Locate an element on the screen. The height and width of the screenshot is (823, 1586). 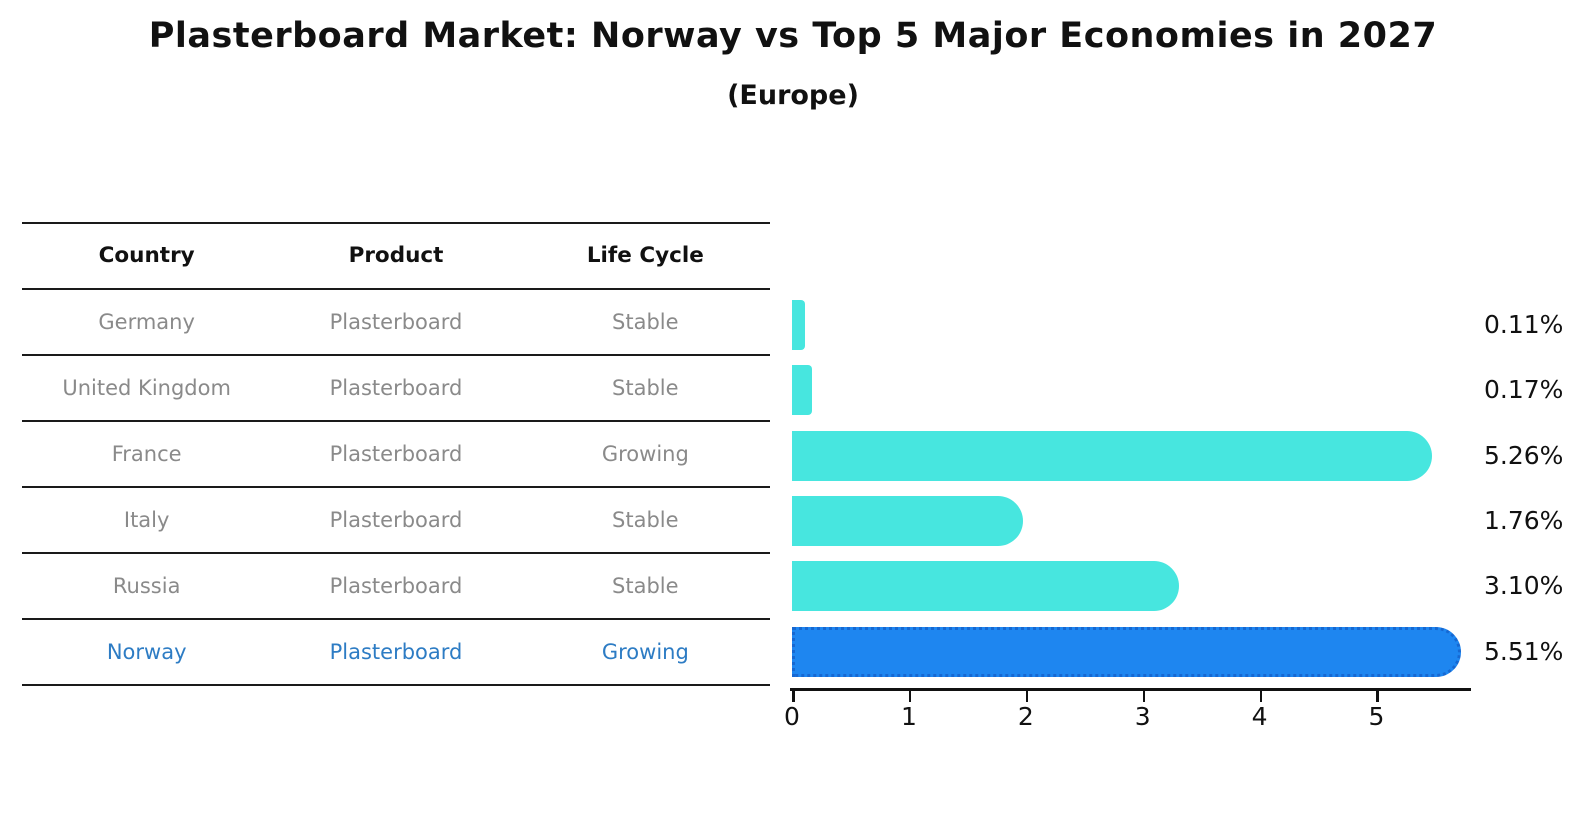
x-axis-tick-label: 3 is located at coordinates (1142, 716).